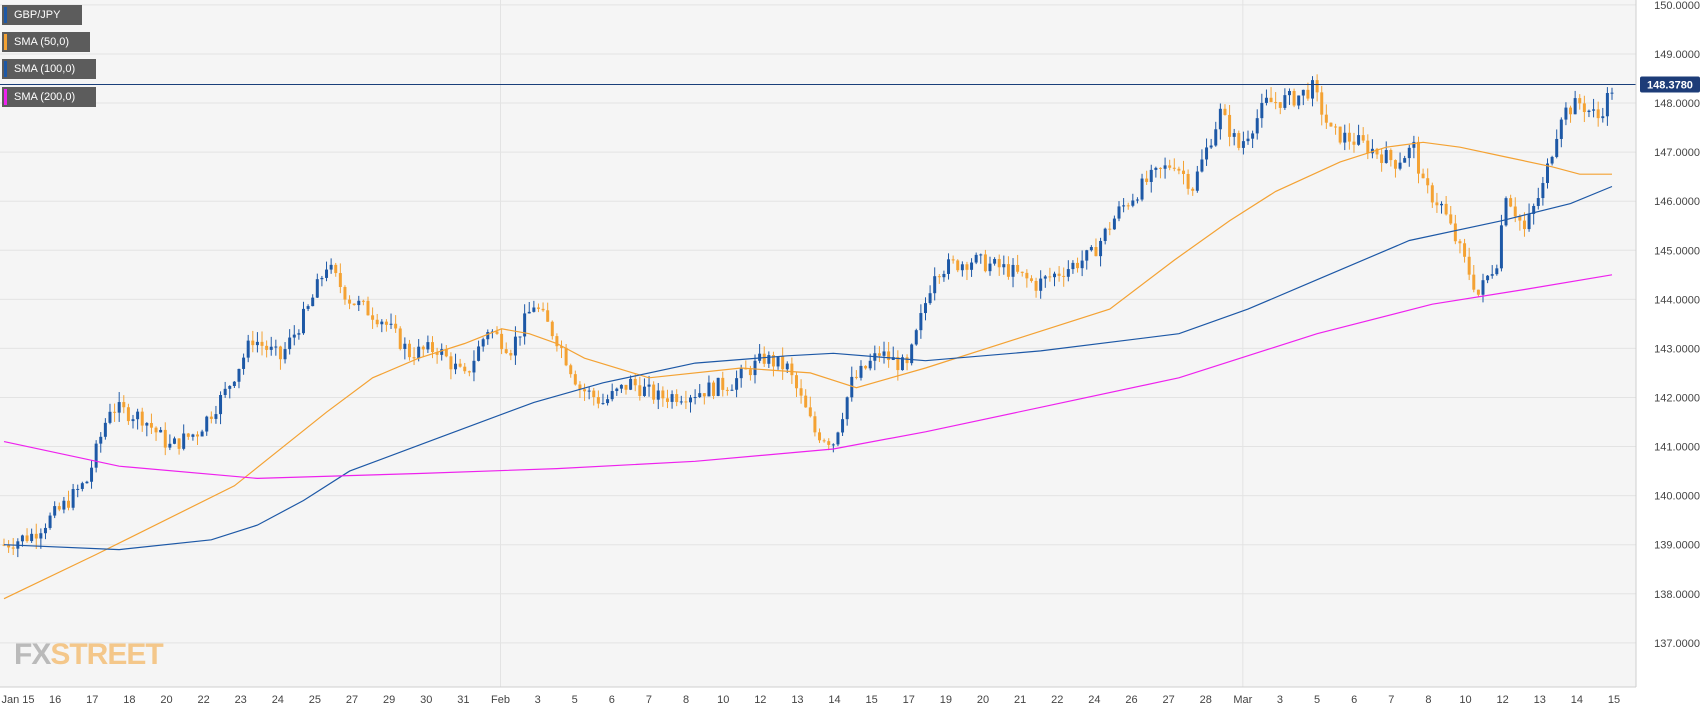 The height and width of the screenshot is (712, 1707). Describe the element at coordinates (5, 42) in the screenshot. I see `sma50-swatch` at that location.